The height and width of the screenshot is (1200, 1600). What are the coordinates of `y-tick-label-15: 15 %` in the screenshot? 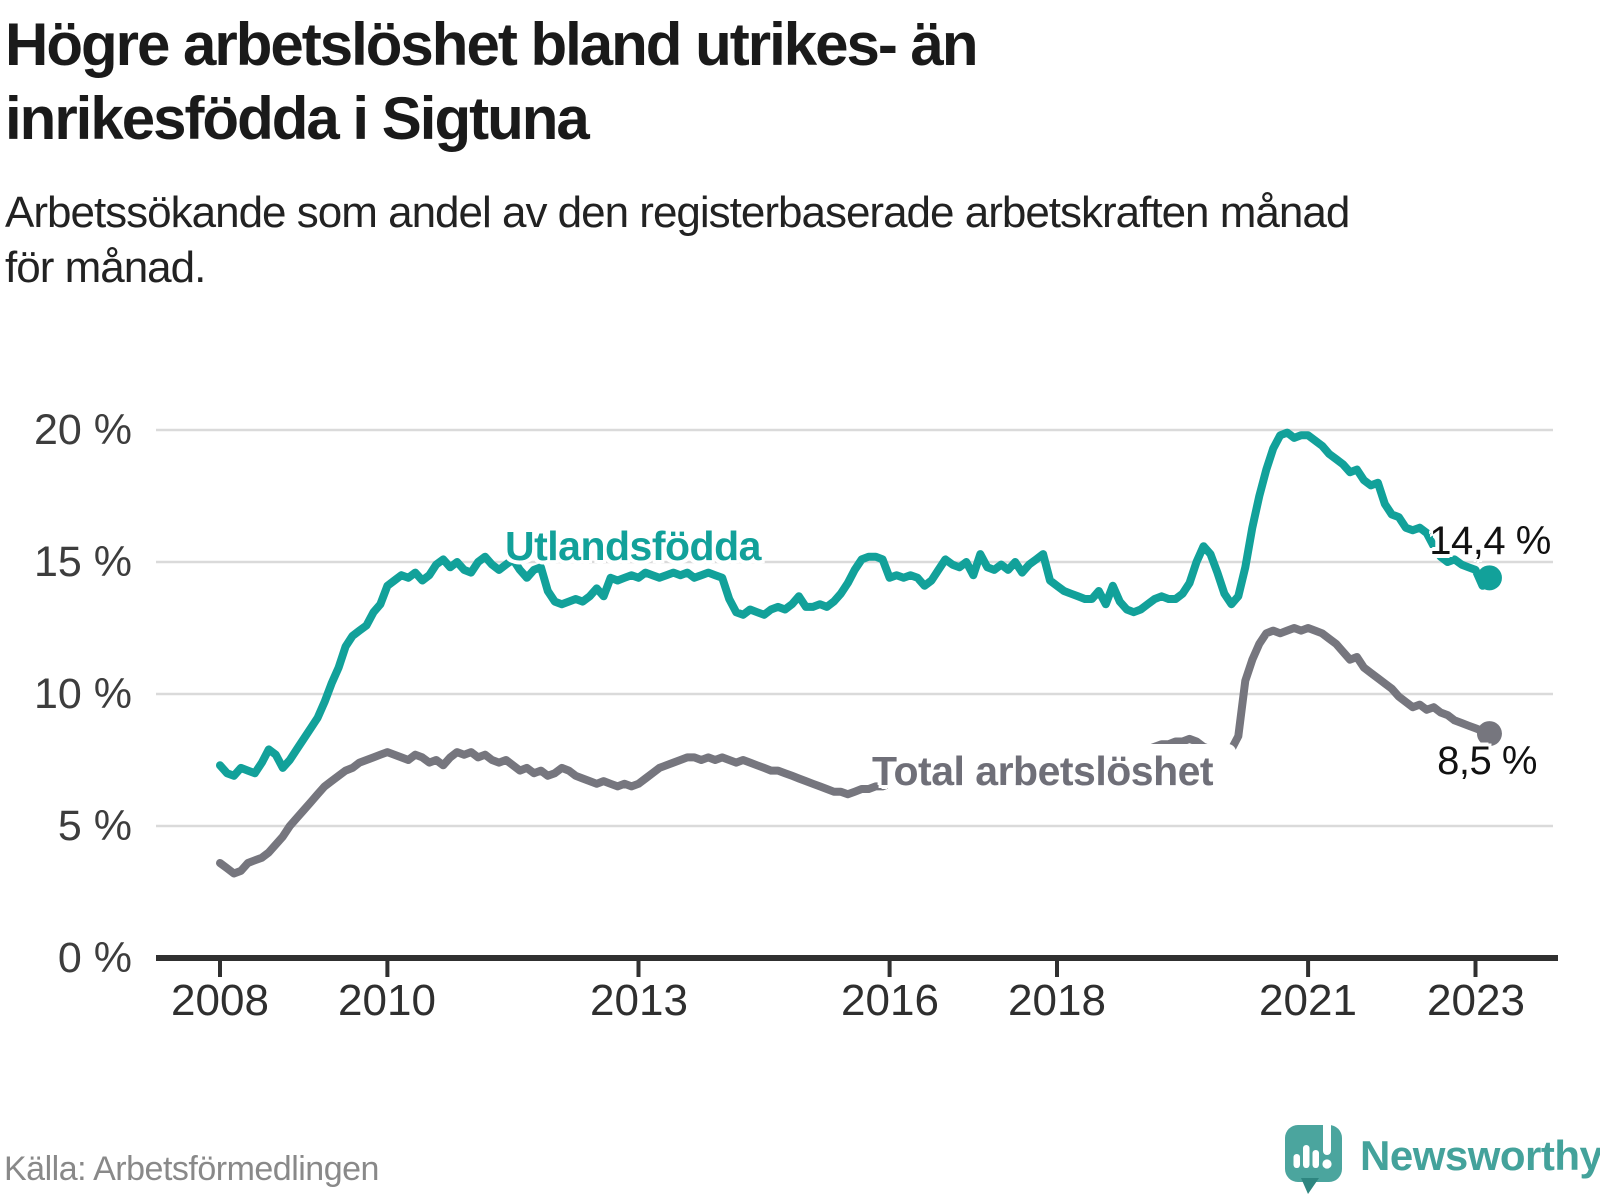 It's located at (82, 562).